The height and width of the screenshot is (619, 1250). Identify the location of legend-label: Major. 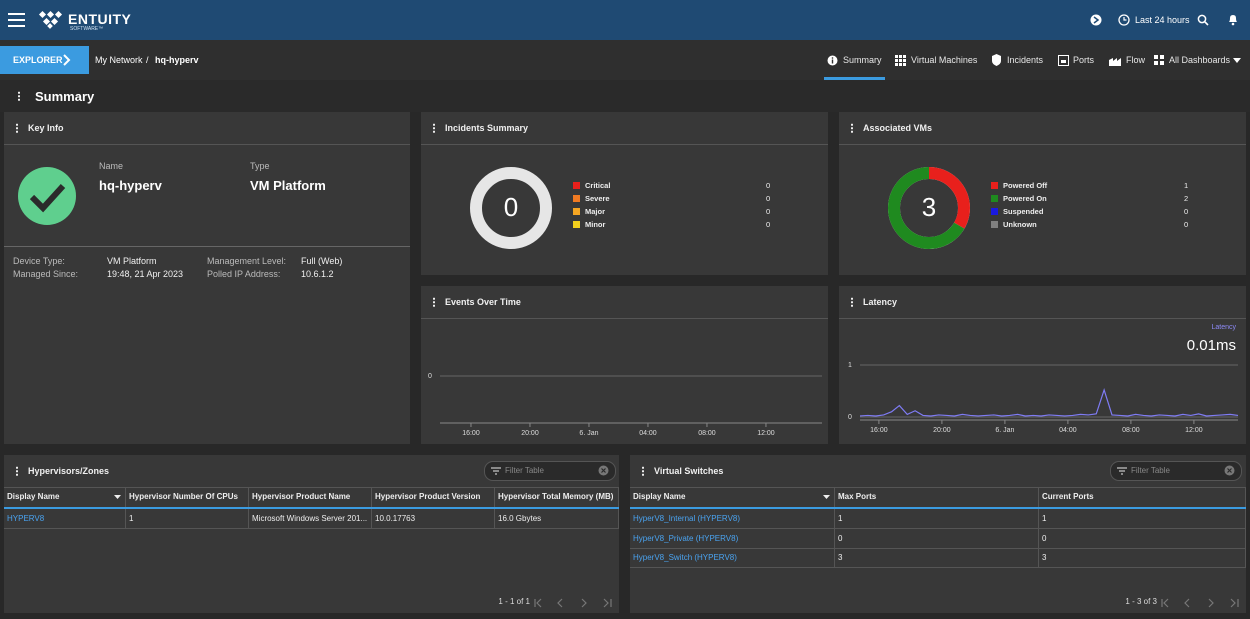
(595, 211).